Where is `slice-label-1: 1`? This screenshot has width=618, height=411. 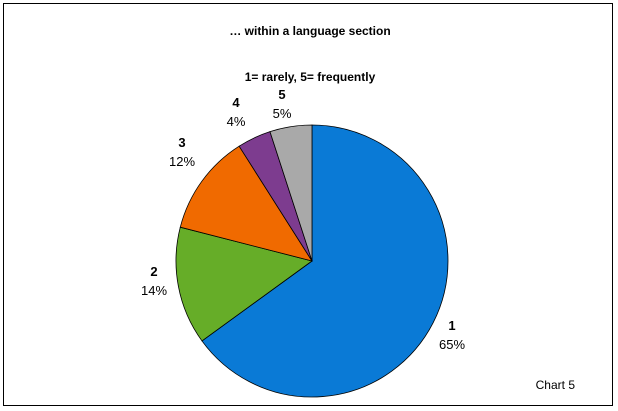 slice-label-1: 1 is located at coordinates (451, 325).